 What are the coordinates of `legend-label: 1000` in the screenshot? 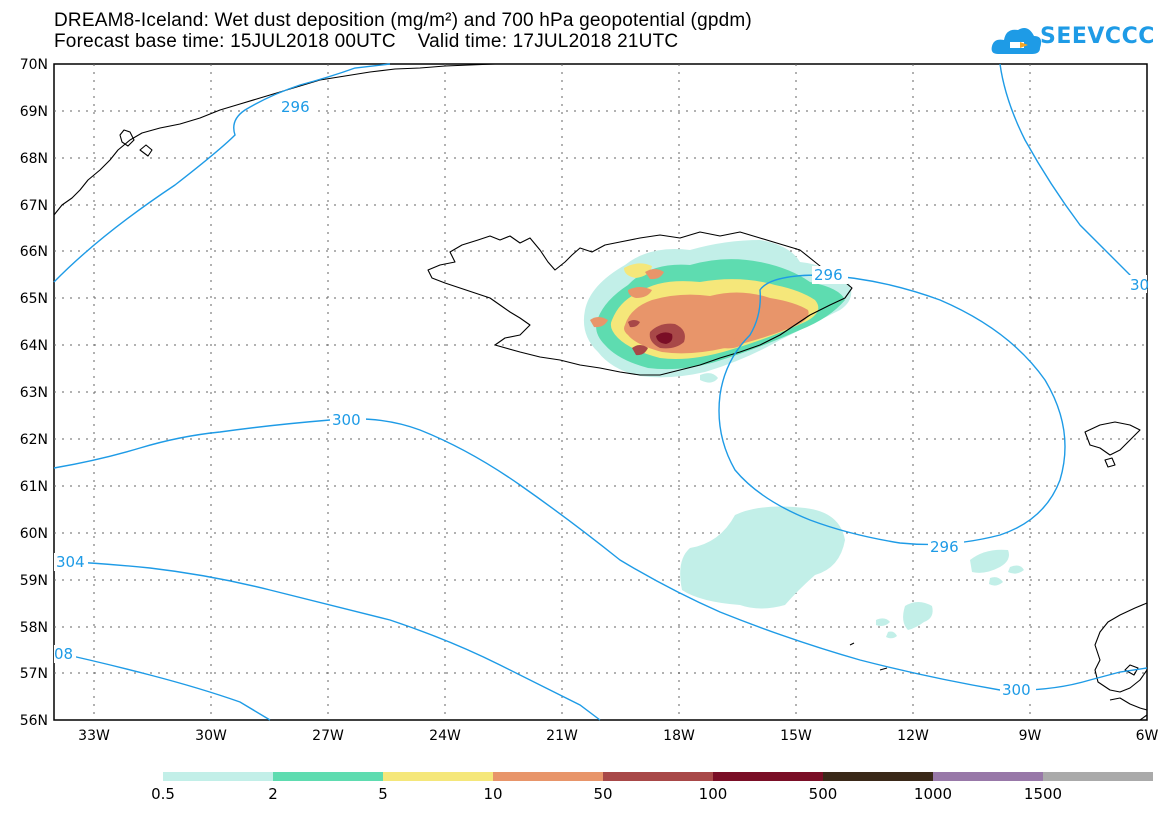 It's located at (933, 794).